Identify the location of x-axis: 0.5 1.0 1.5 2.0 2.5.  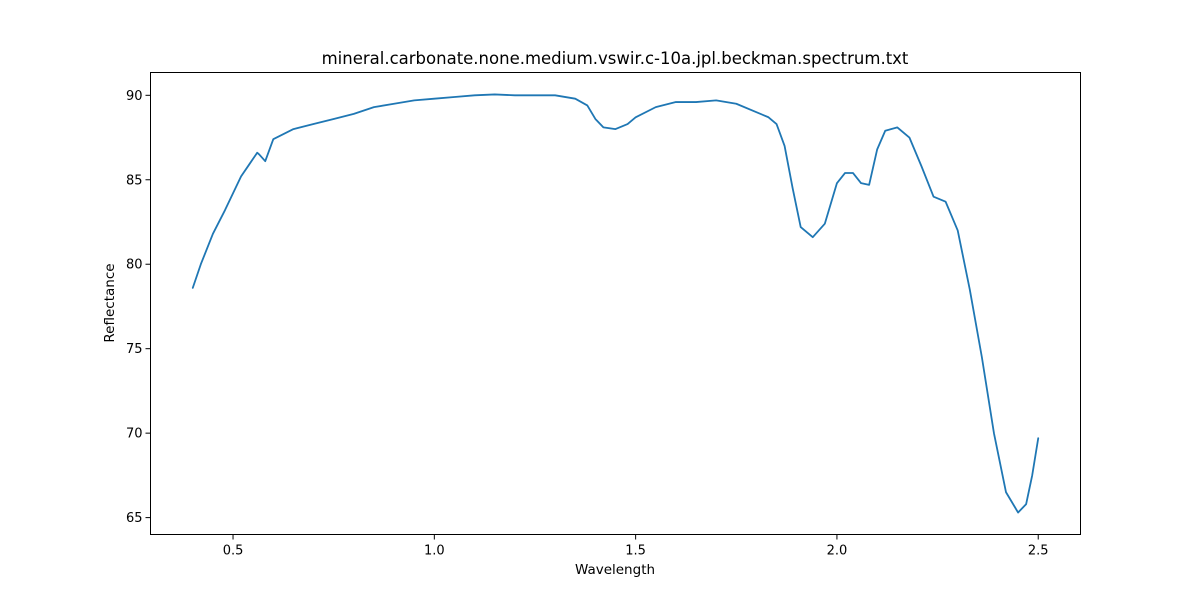
(636, 546).